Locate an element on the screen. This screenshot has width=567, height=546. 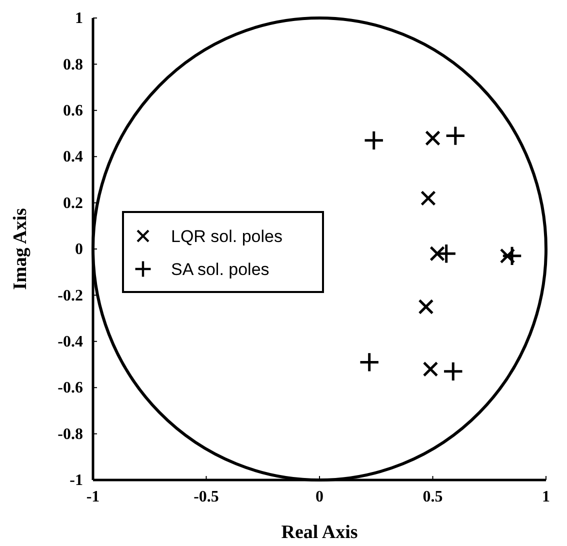
y-tick-label: 0.6 is located at coordinates (73, 111).